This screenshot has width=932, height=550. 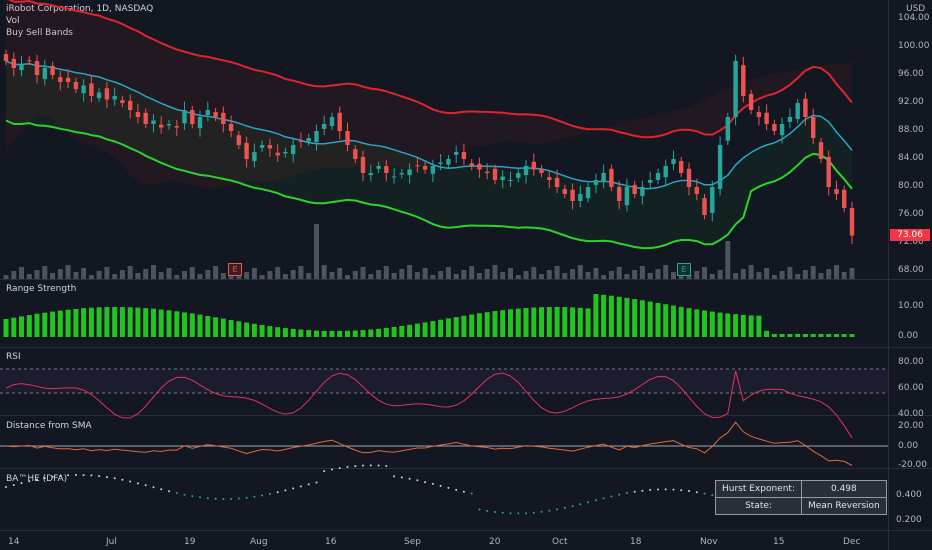 What do you see at coordinates (916, 9) in the screenshot?
I see `currency-label: USD` at bounding box center [916, 9].